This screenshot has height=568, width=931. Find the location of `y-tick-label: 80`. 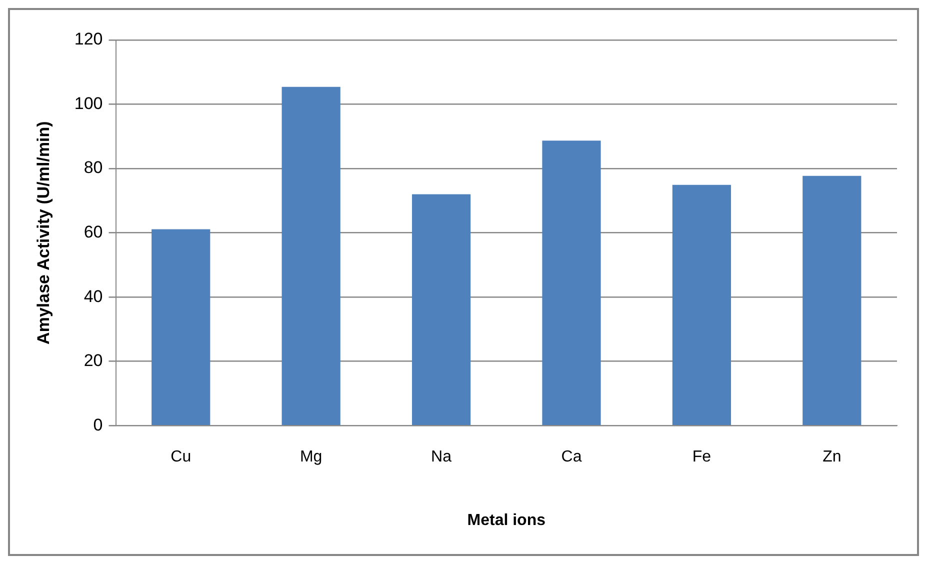

y-tick-label: 80 is located at coordinates (93, 168).